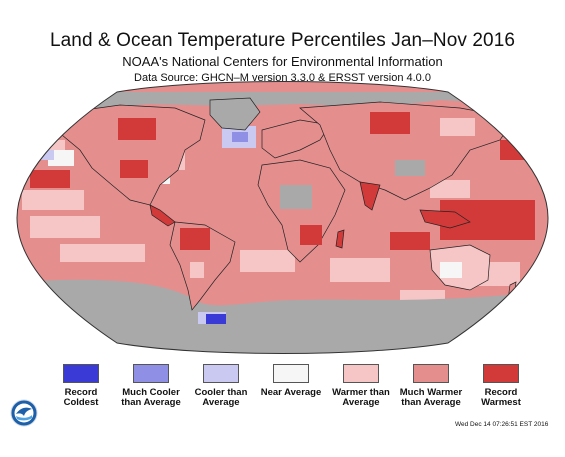 This screenshot has width=565, height=457. What do you see at coordinates (221, 397) in the screenshot?
I see `legend-label: Cooler than Average` at bounding box center [221, 397].